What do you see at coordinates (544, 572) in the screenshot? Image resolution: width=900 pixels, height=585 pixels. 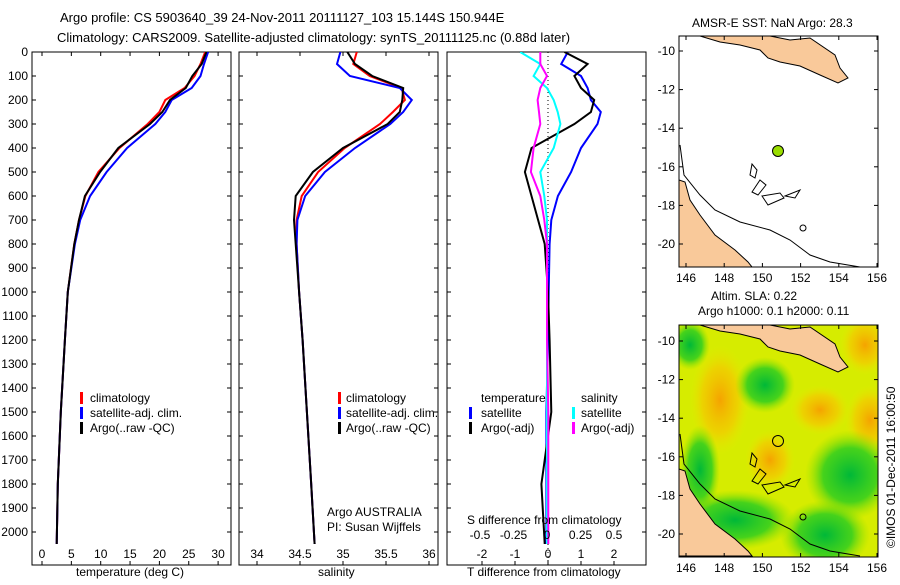 I see `t-difference-axis-label: T difference from climatology` at bounding box center [544, 572].